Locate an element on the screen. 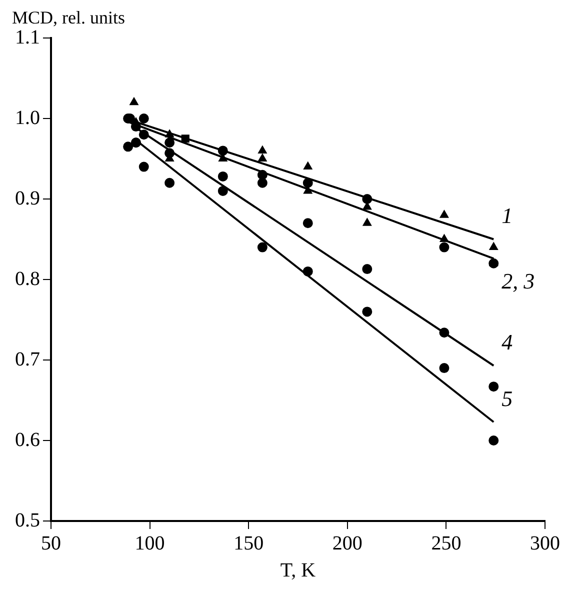 The width and height of the screenshot is (575, 595). x-tick-label: 250 is located at coordinates (446, 543).